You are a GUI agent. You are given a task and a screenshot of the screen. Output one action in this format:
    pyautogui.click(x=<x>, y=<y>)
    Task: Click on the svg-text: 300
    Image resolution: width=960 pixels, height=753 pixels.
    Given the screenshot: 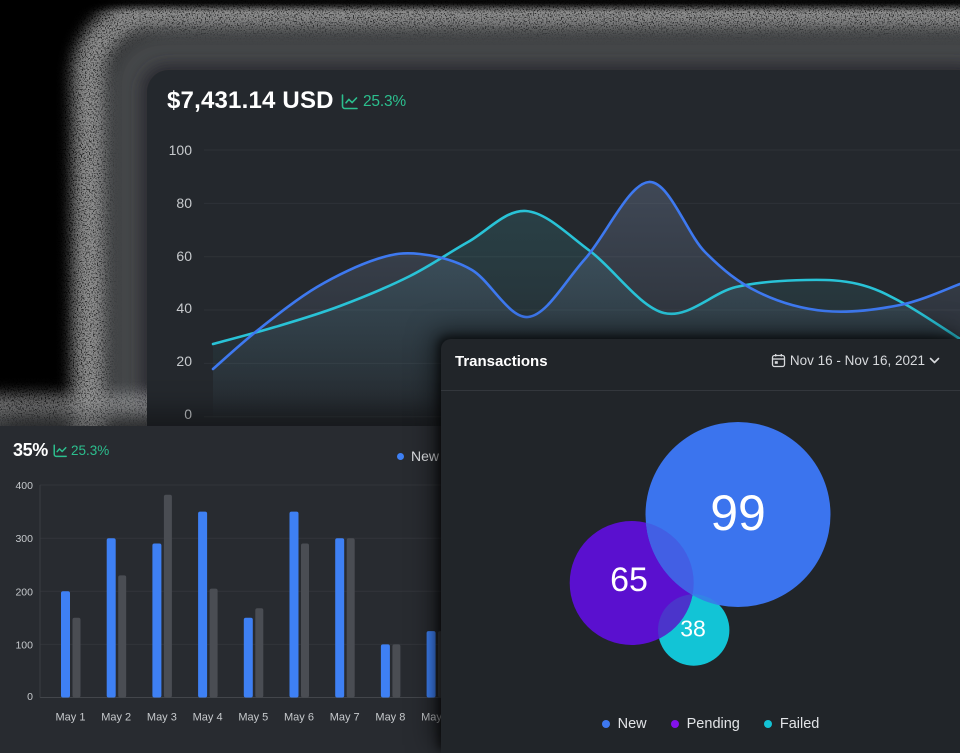 What is the action you would take?
    pyautogui.click(x=24, y=539)
    